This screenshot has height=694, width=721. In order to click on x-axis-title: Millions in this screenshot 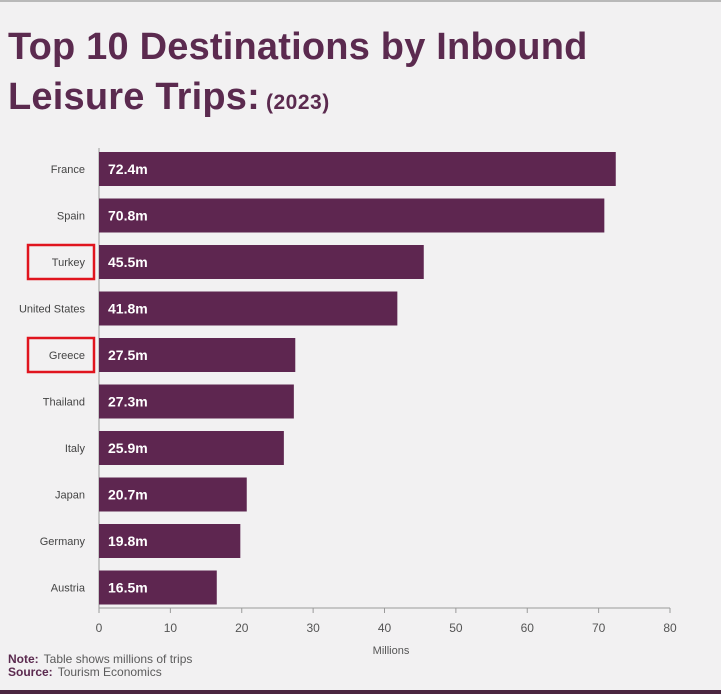, I will do `click(391, 651)`.